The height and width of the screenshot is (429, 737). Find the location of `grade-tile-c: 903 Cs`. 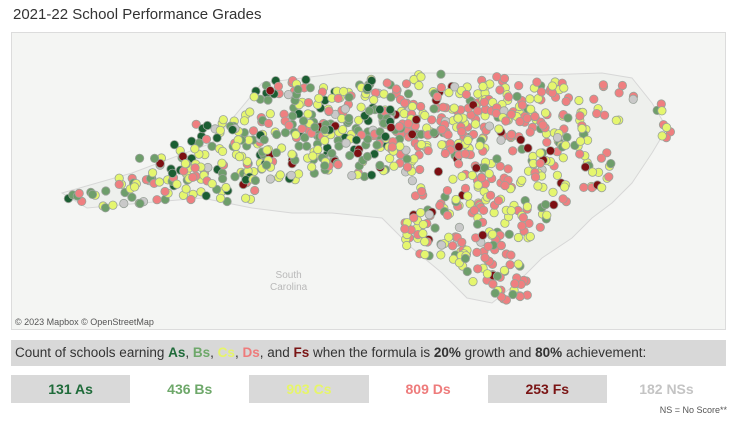

grade-tile-c: 903 Cs is located at coordinates (309, 389).